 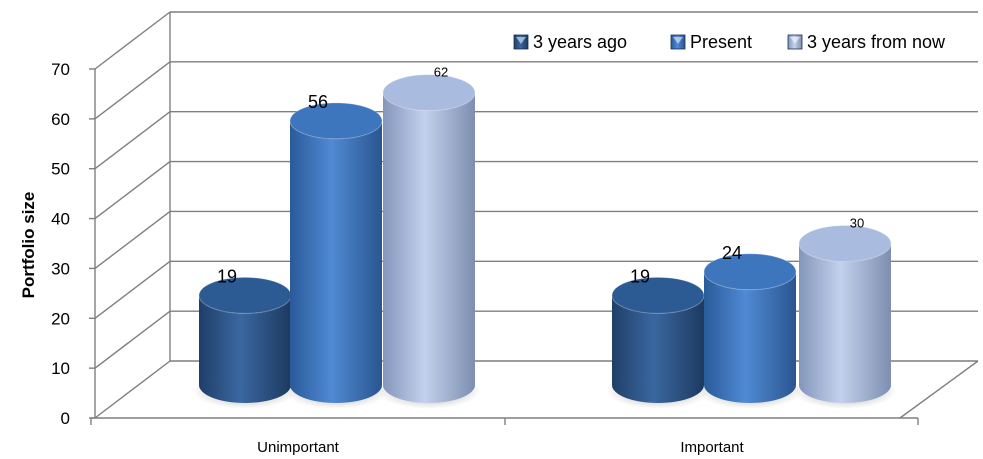 I want to click on y-tick-label: 70, so click(x=60, y=69).